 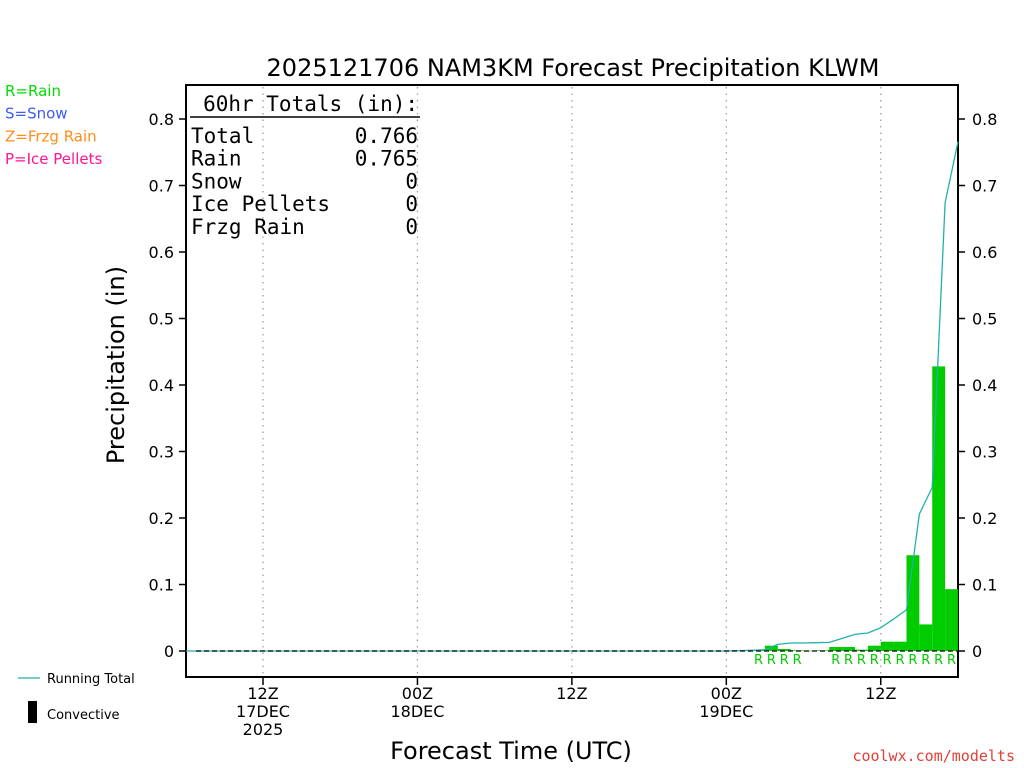 I want to click on time-tick-label-1-1: 18DEC, so click(x=417, y=711).